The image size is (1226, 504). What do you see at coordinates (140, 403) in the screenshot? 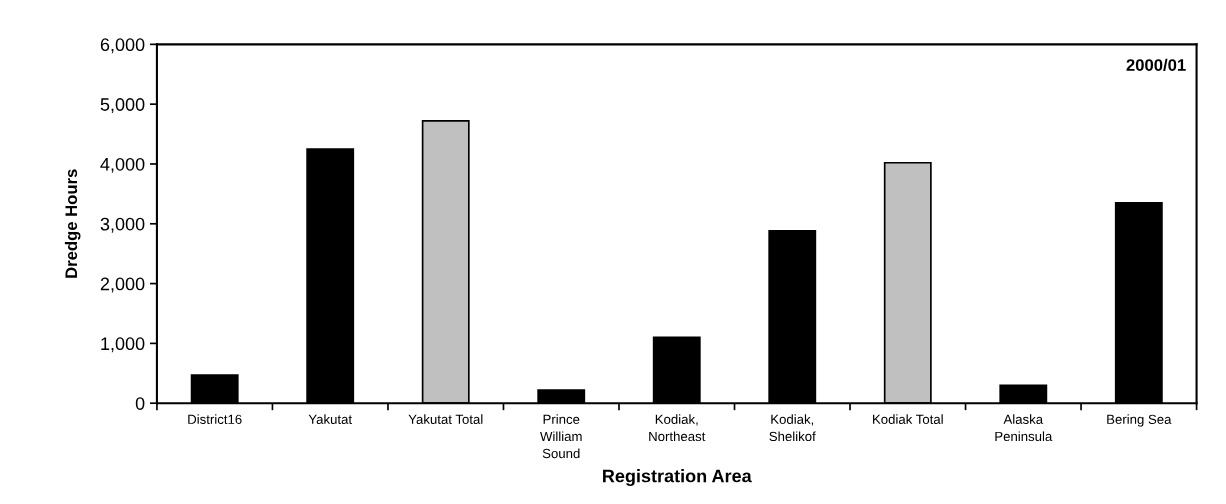
I see `y-tick-label: 0` at bounding box center [140, 403].